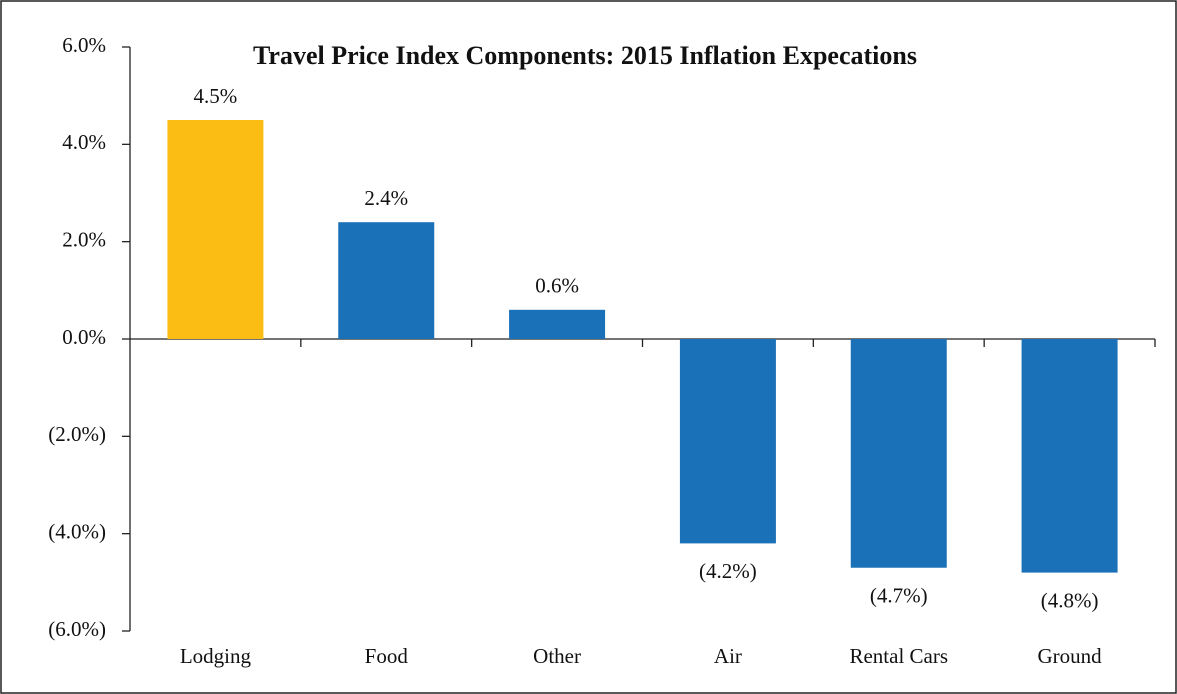 Image resolution: width=1177 pixels, height=694 pixels. What do you see at coordinates (387, 656) in the screenshot?
I see `x-tick-label: Food` at bounding box center [387, 656].